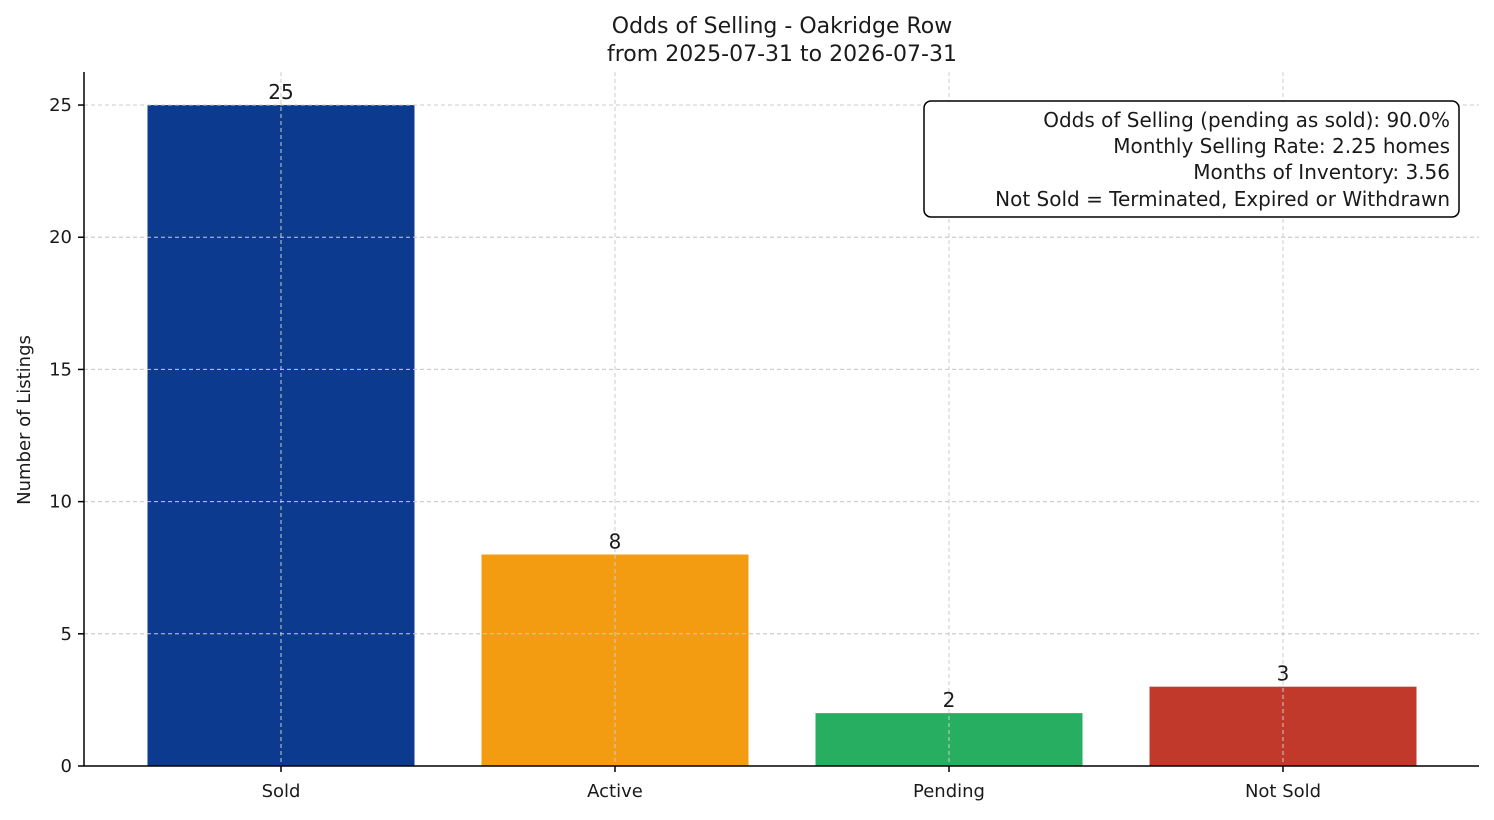 Image resolution: width=1494 pixels, height=820 pixels. What do you see at coordinates (949, 791) in the screenshot?
I see `x-tick-label: Pending` at bounding box center [949, 791].